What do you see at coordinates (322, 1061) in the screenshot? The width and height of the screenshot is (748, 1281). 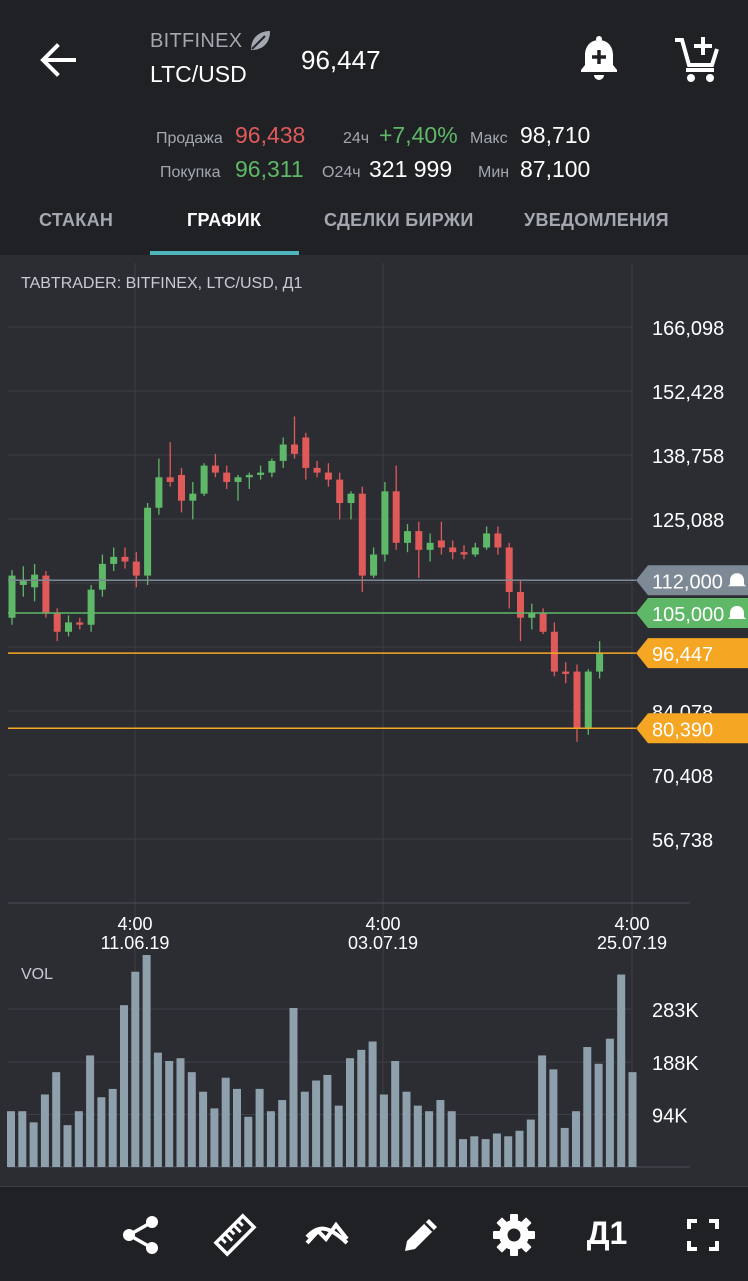 I see `volume-bars` at bounding box center [322, 1061].